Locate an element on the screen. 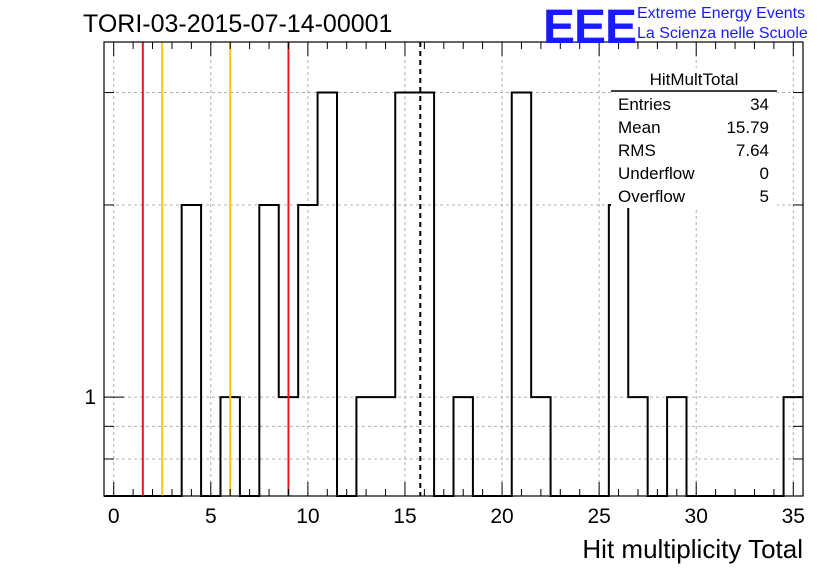 The image size is (836, 572). x-tick-label: 25 is located at coordinates (598, 516).